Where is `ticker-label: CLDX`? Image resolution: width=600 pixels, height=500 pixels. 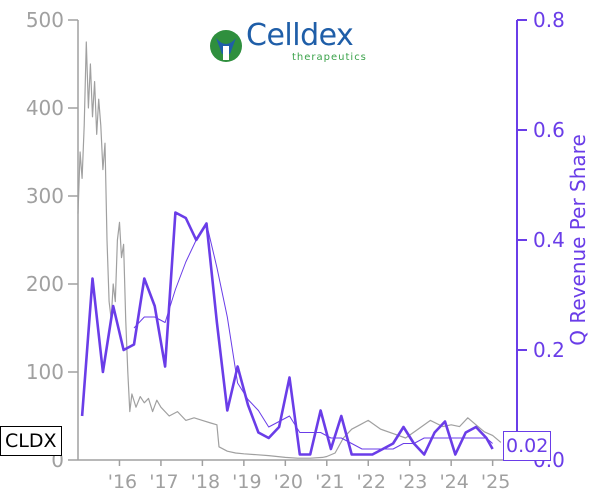 ticker-label: CLDX is located at coordinates (31, 441).